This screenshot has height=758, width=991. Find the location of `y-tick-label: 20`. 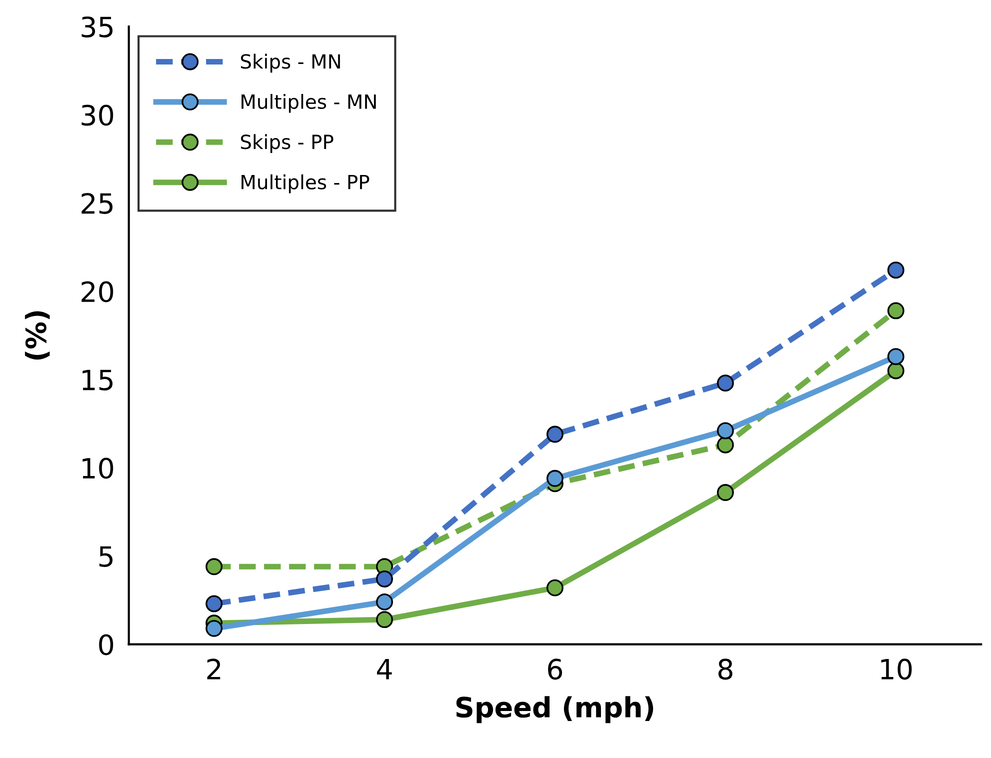

y-tick-label: 20 is located at coordinates (98, 291).